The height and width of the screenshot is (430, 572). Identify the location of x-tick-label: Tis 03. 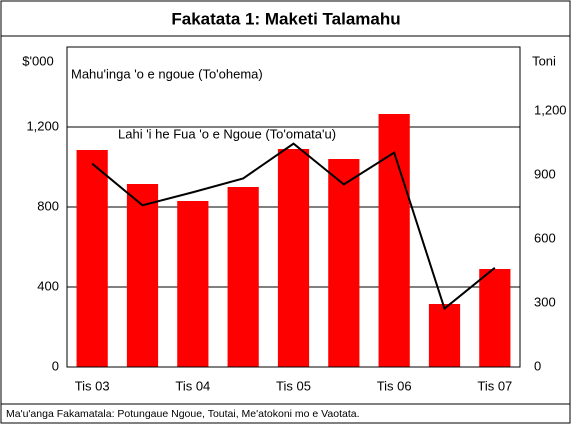
(92, 385).